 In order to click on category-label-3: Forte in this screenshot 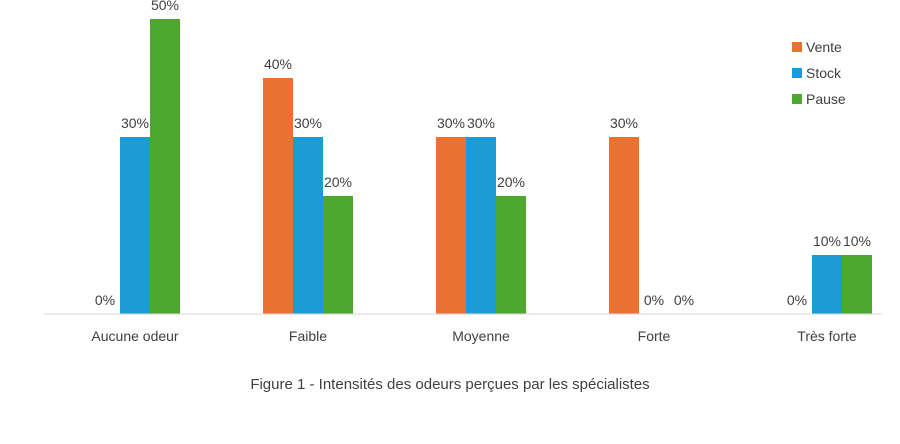, I will do `click(654, 336)`.